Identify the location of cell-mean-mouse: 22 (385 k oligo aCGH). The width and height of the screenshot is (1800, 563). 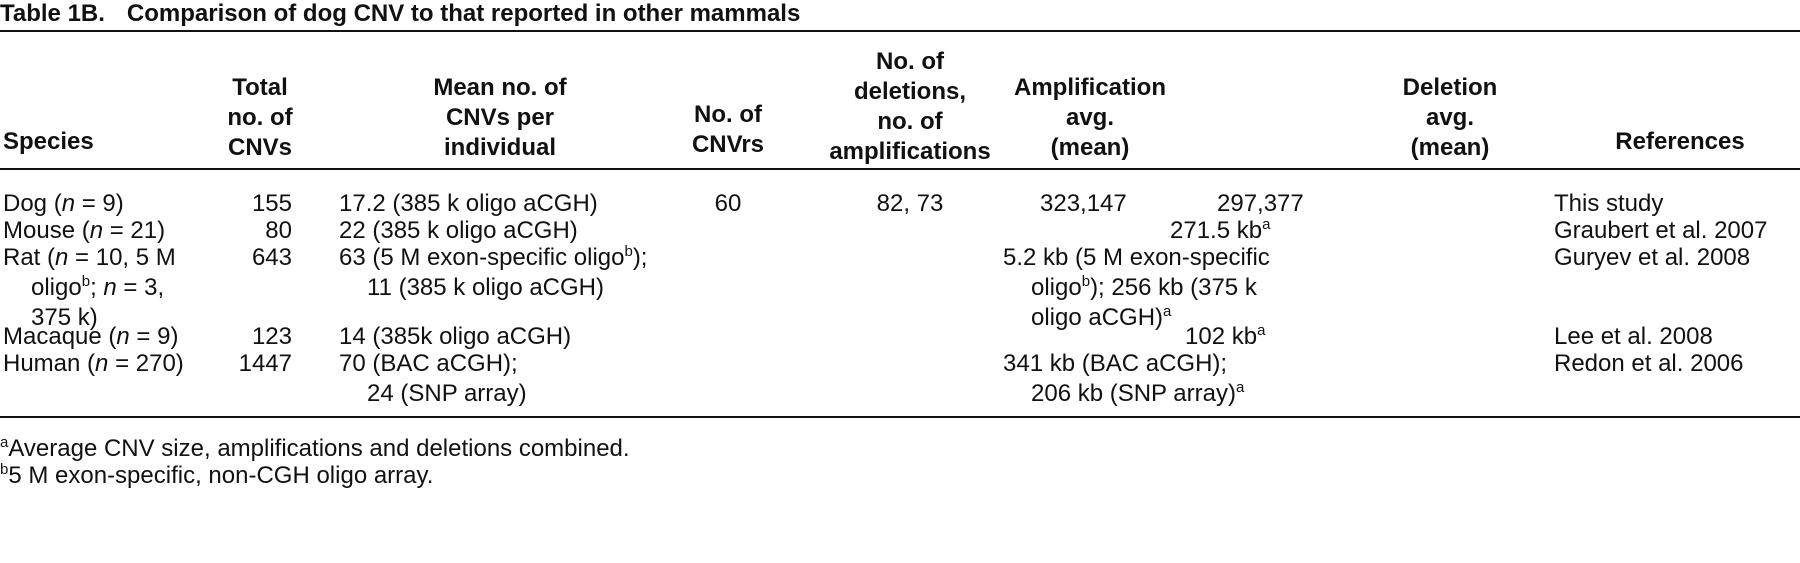
(458, 230).